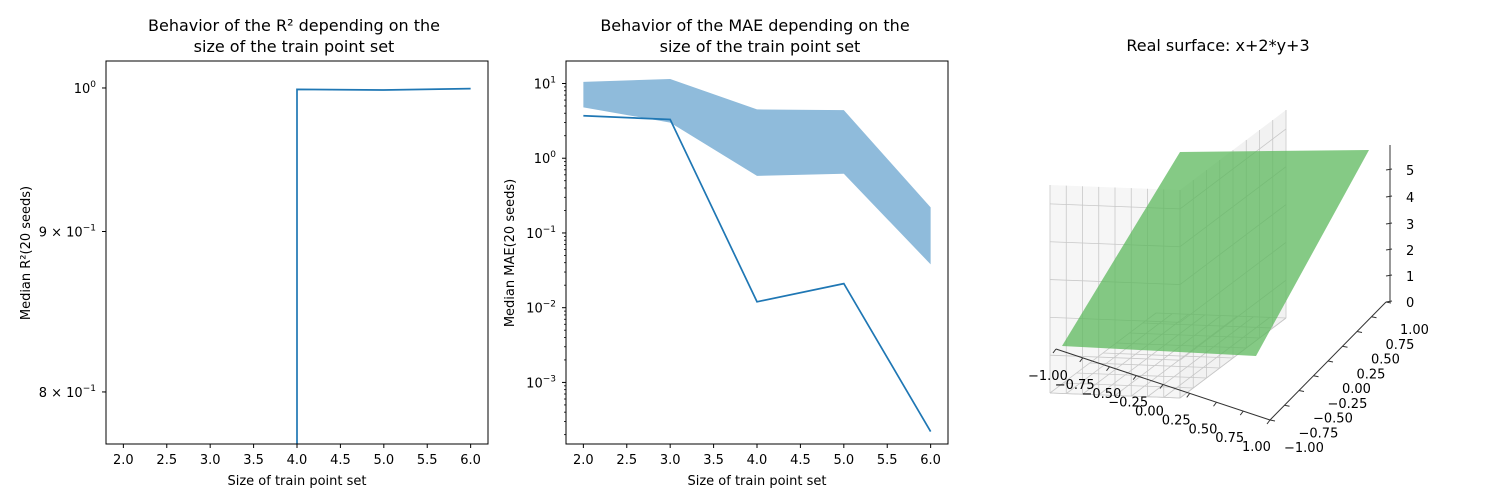 The image size is (1500, 500). I want to click on mae-x-tick-label: 3.5, so click(713, 460).